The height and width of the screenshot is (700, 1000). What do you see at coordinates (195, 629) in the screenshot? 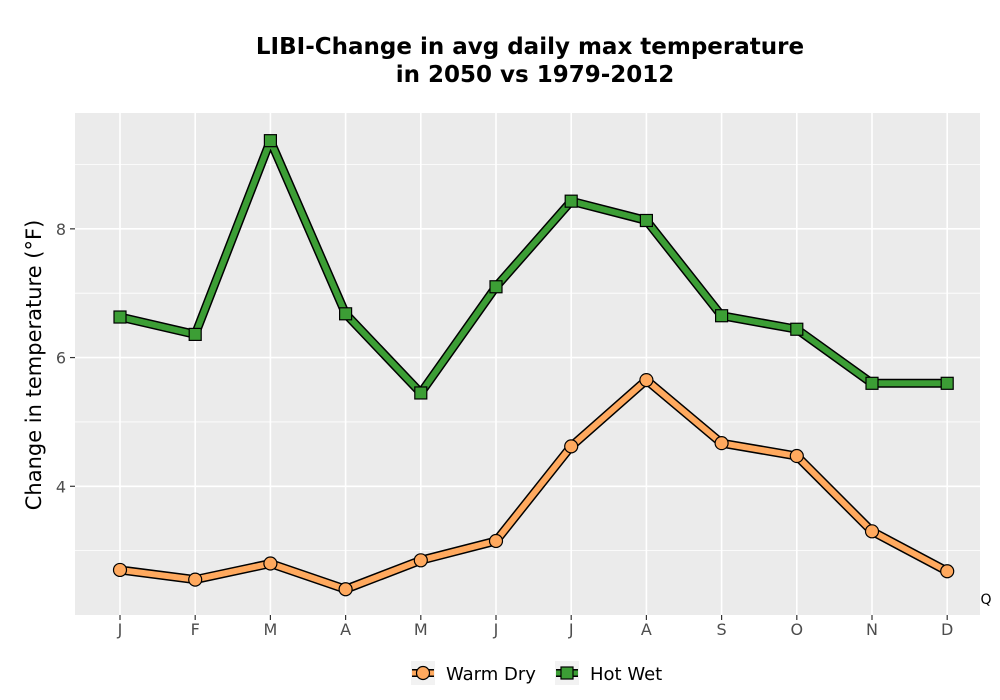
I see `x-tick-label: F` at bounding box center [195, 629].